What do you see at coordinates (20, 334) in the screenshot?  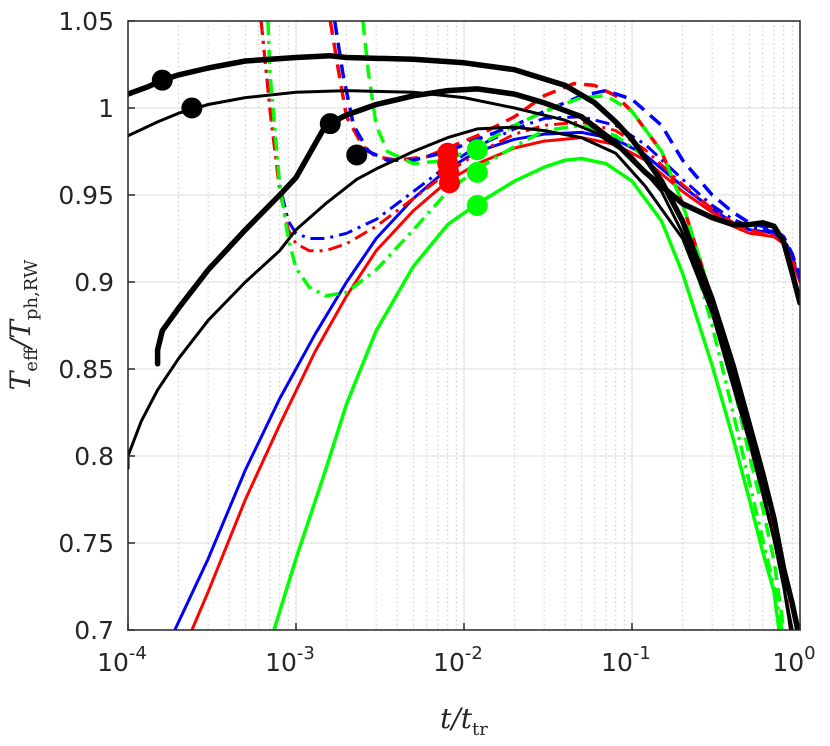 I see `y-axis-label-slash: /T` at bounding box center [20, 334].